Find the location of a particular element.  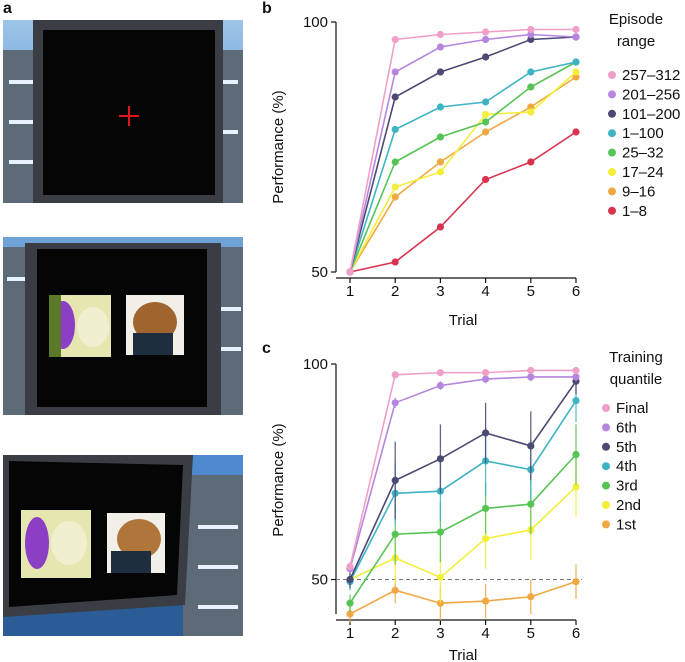

panel-b-legend-label-257-312: 257–312 is located at coordinates (651, 75).